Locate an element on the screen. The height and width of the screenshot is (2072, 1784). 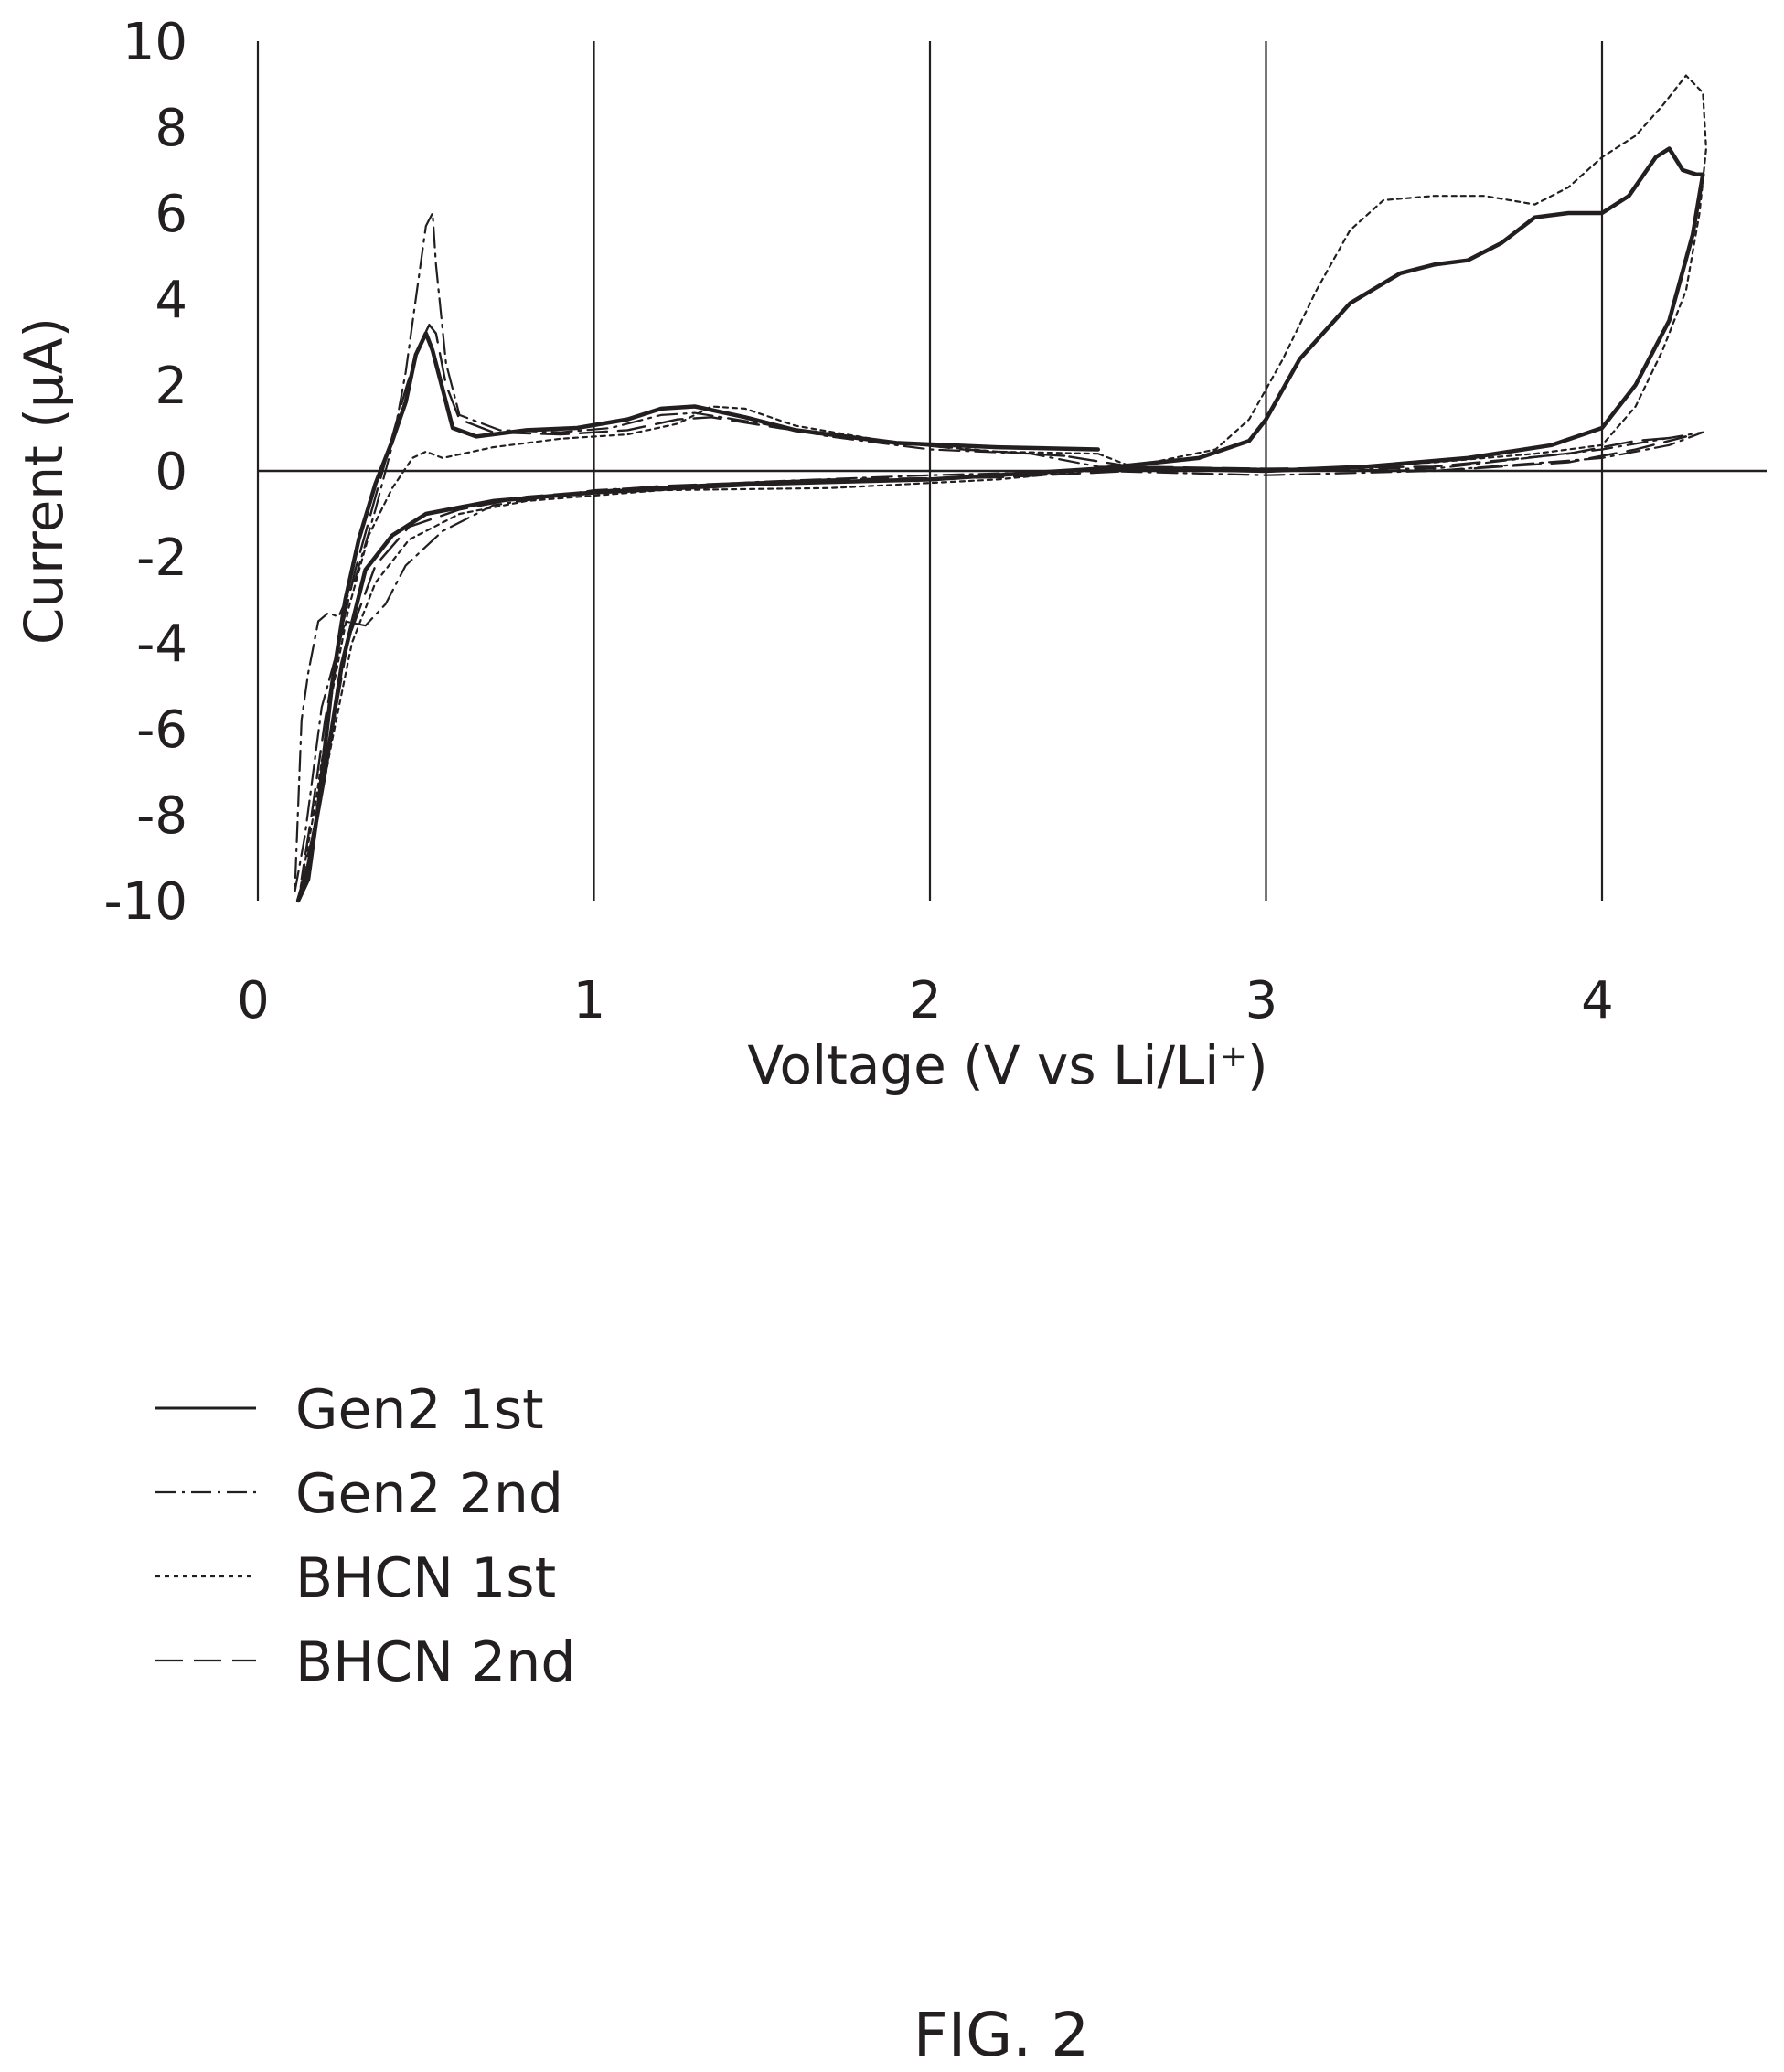
legend-item: BHCN 2nd is located at coordinates (365, 1662).